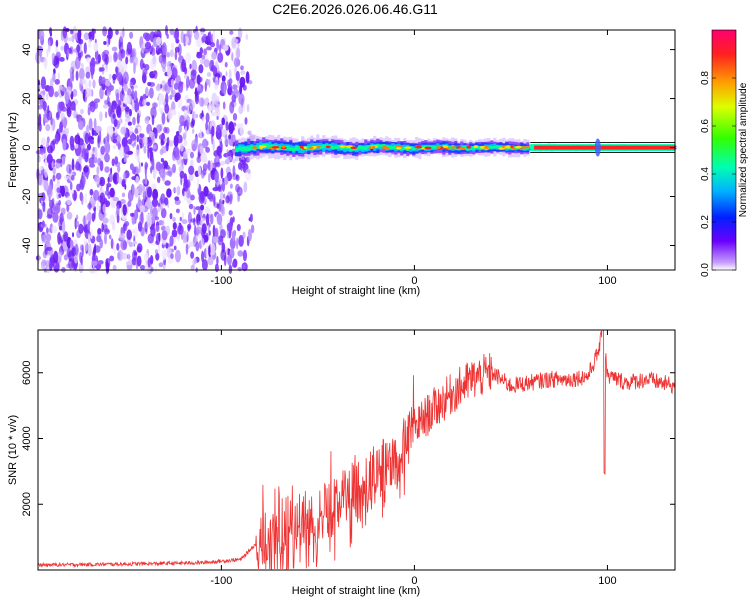 The width and height of the screenshot is (750, 600). I want to click on snr-x-label: Height of straight line (km), so click(356, 591).